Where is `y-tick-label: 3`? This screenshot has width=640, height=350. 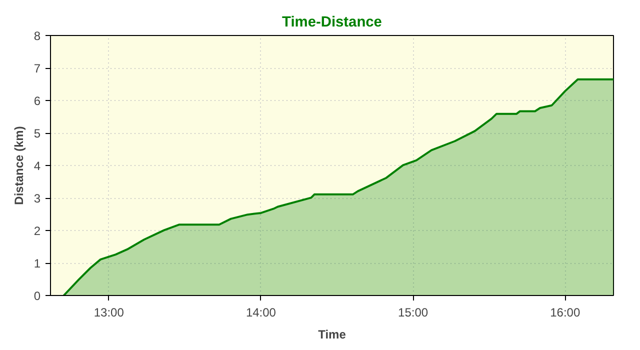
y-tick-label: 3 is located at coordinates (37, 199).